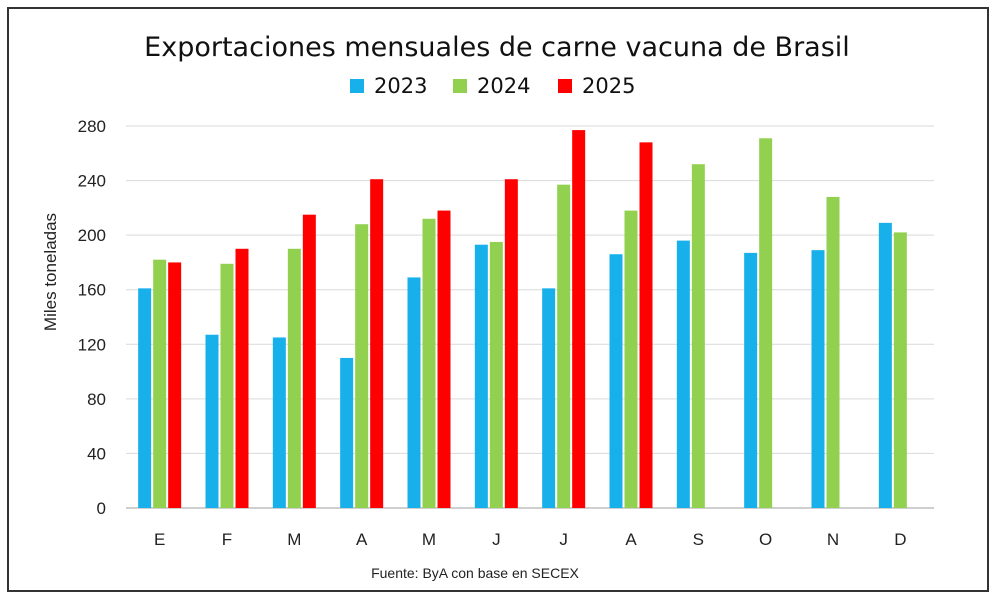 The image size is (1000, 603). I want to click on legend-label-2024: 2024, so click(503, 86).